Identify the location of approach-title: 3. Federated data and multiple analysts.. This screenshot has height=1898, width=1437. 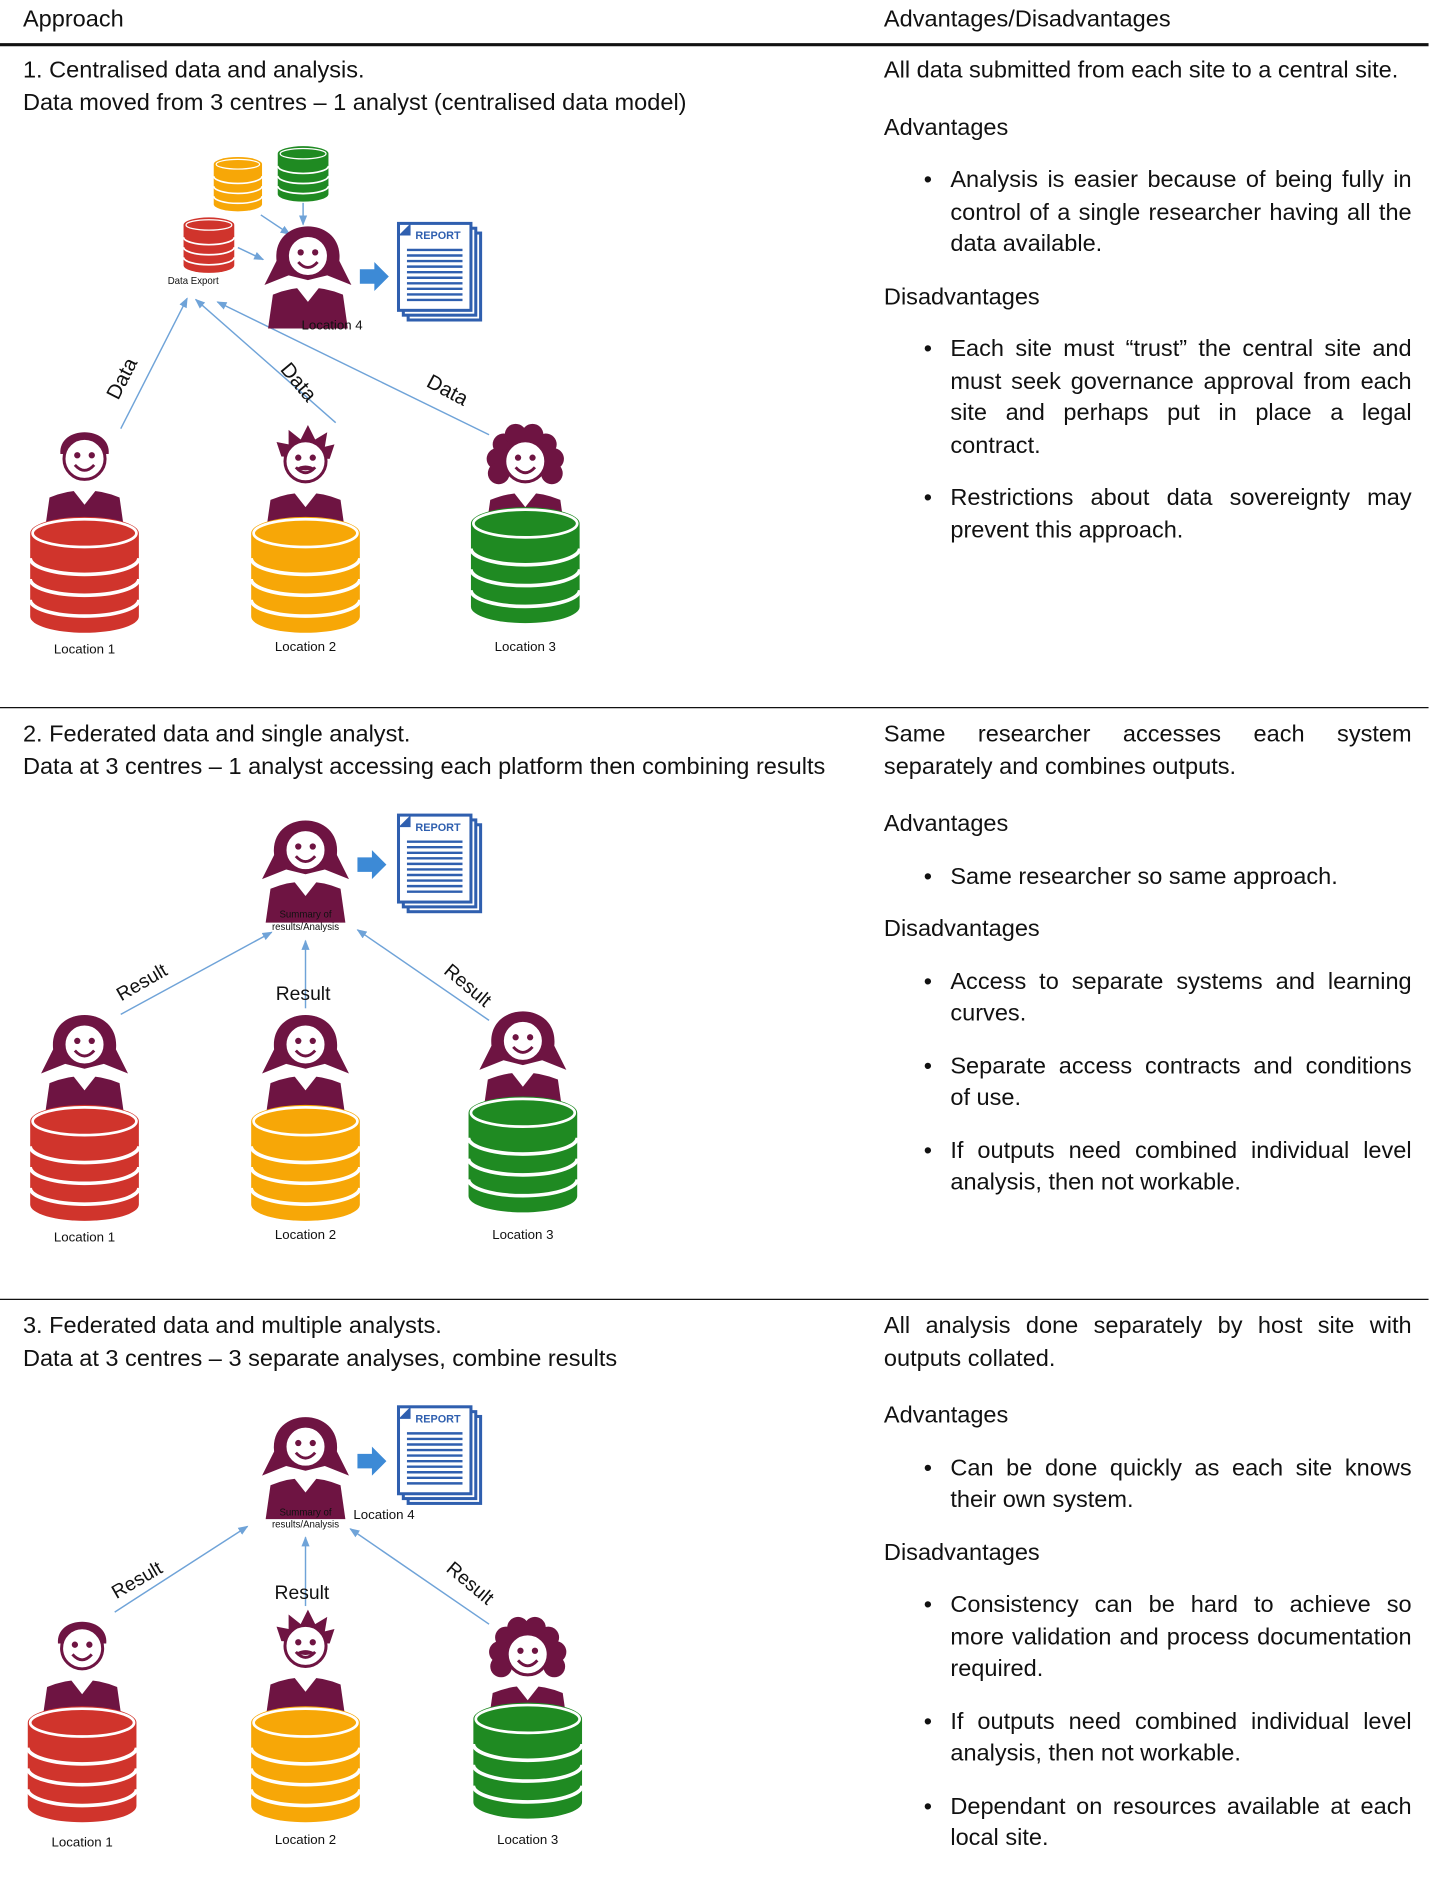
(232, 1326).